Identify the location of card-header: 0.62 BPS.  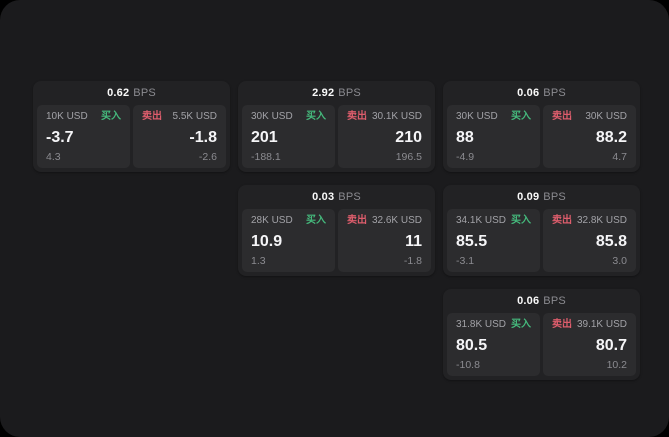
(131, 93).